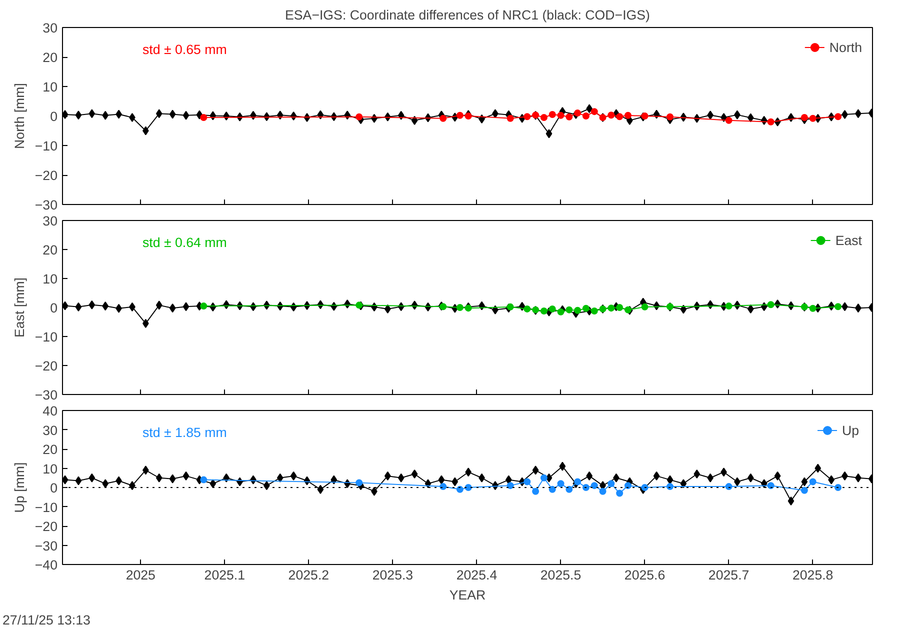  I want to click on text: 27/11/25 13:13, so click(46, 620).